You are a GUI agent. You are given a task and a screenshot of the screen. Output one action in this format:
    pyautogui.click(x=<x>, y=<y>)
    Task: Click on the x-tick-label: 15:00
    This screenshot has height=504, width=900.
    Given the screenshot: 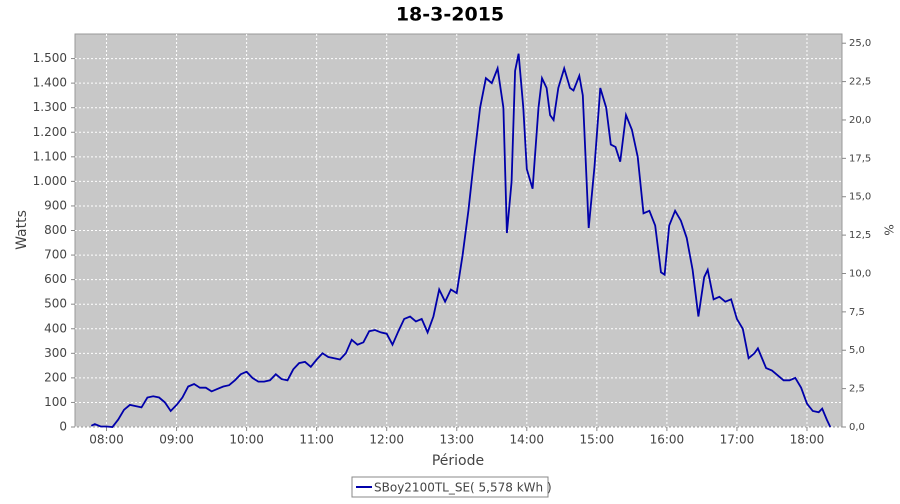 What is the action you would take?
    pyautogui.click(x=597, y=440)
    